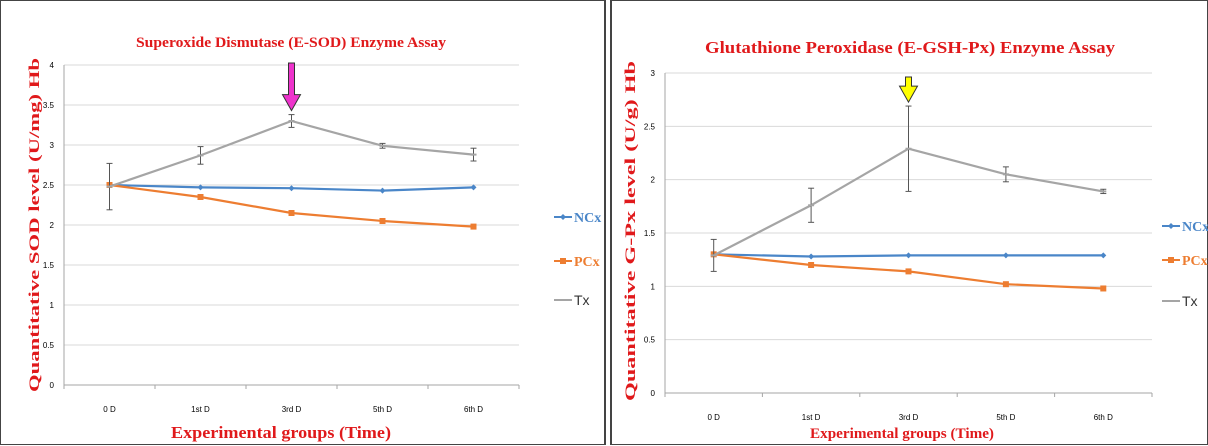 Image resolution: width=1208 pixels, height=446 pixels. What do you see at coordinates (631, 231) in the screenshot?
I see `y-axis-label: Quantitative G-Px level (U/g) Hb` at bounding box center [631, 231].